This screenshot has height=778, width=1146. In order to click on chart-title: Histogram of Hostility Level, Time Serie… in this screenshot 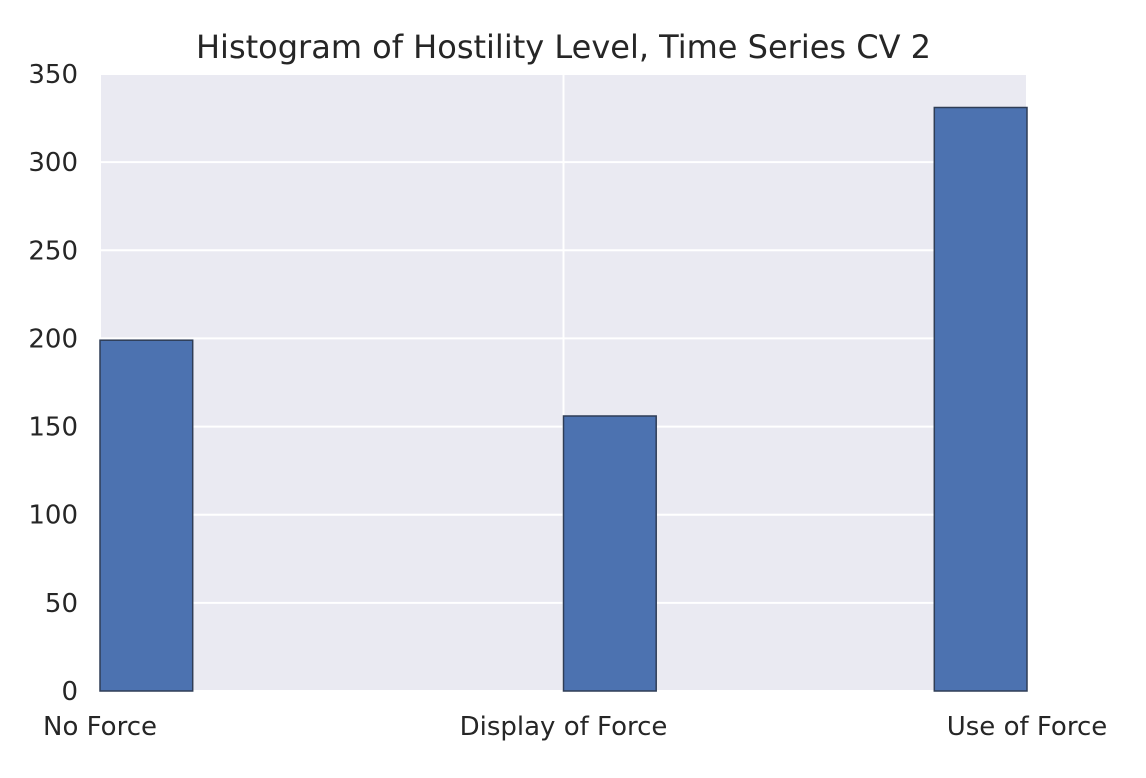, I will do `click(563, 47)`.